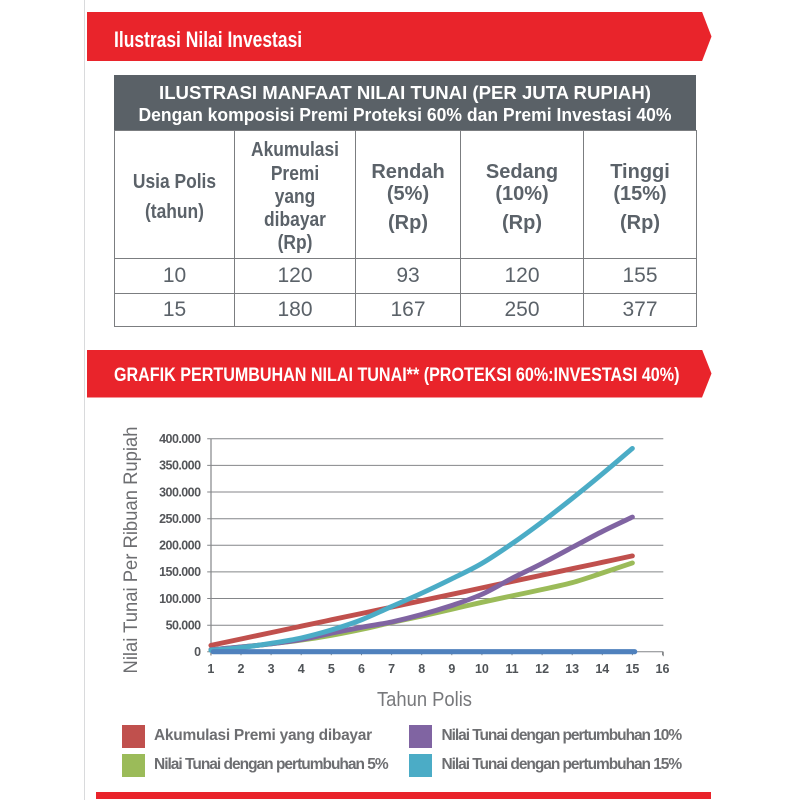 This screenshot has width=800, height=800. What do you see at coordinates (180, 492) in the screenshot?
I see `svg-text: 300.000` at bounding box center [180, 492].